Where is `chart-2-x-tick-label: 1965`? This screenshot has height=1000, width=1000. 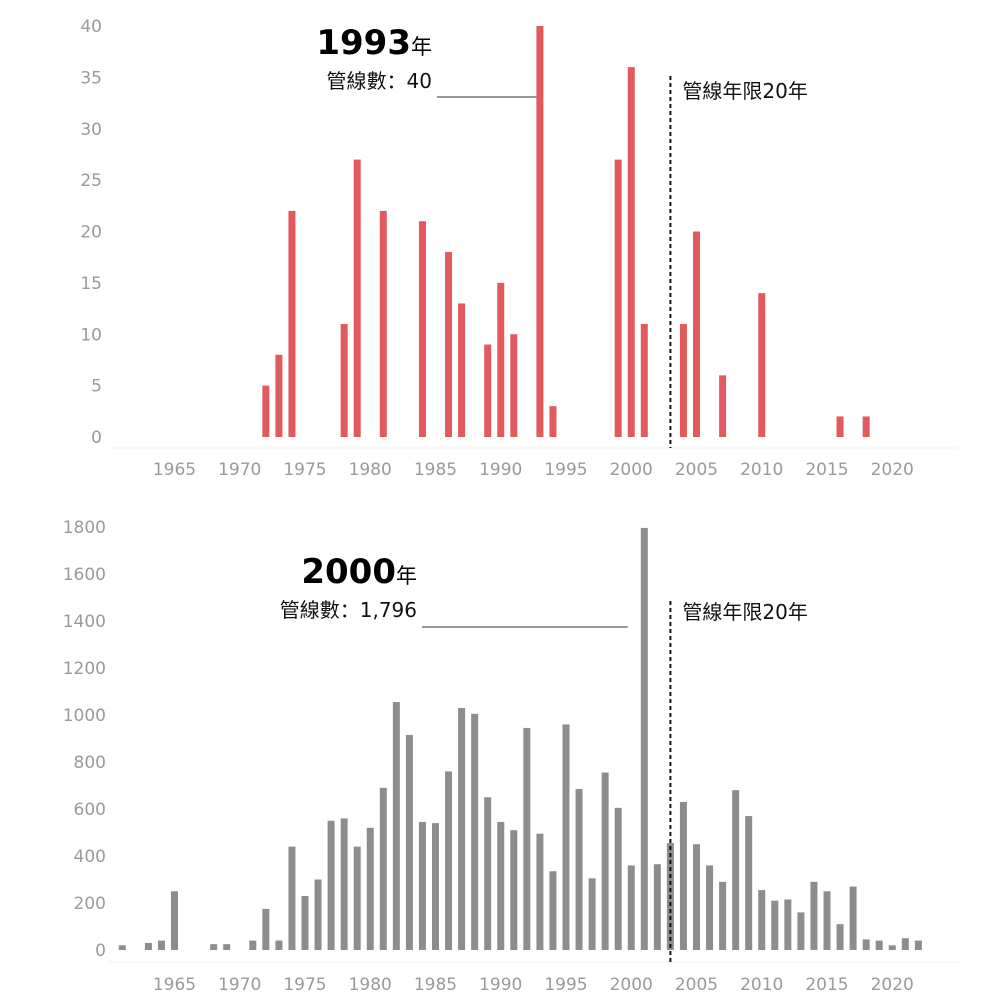
chart-2-x-tick-label: 1965 is located at coordinates (174, 985).